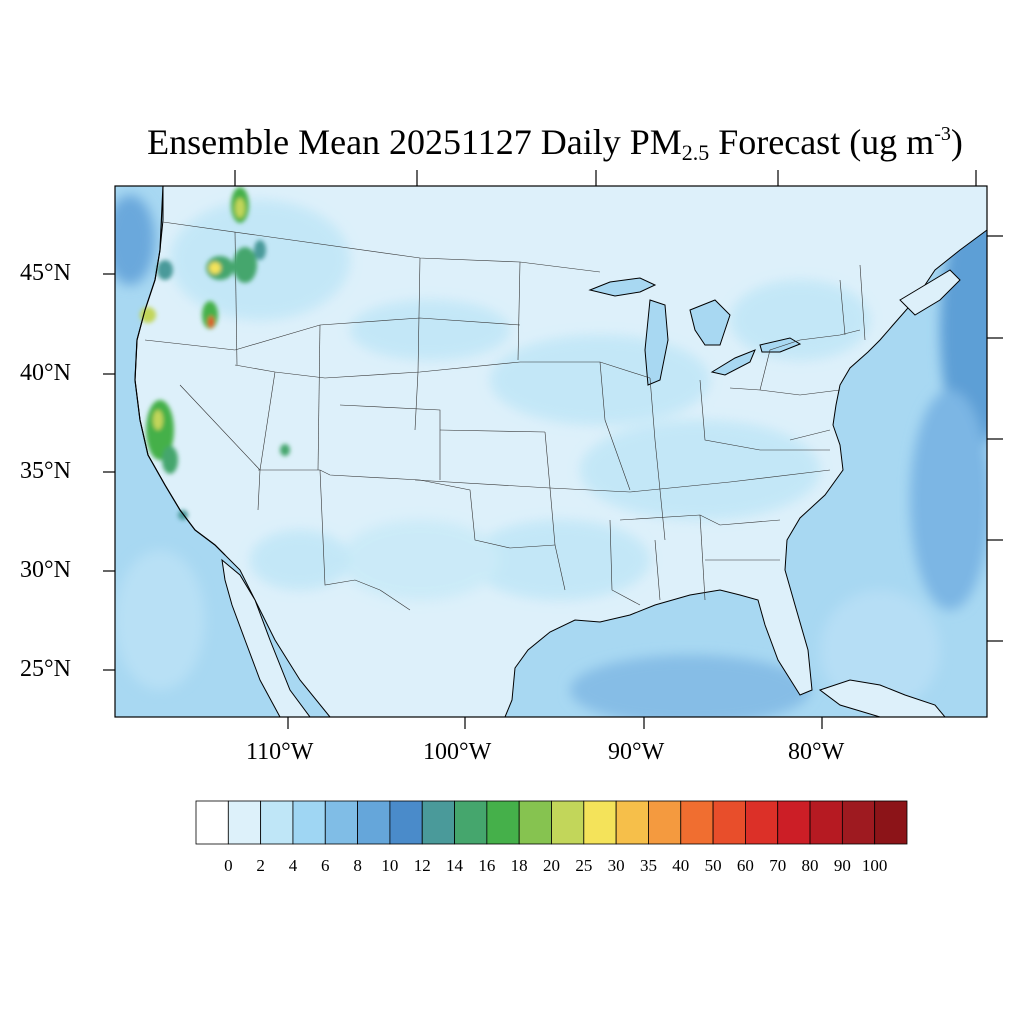 Image resolution: width=1024 pixels, height=1024 pixels. Describe the element at coordinates (45, 669) in the screenshot. I see `lat-label-25: 25°N` at that location.